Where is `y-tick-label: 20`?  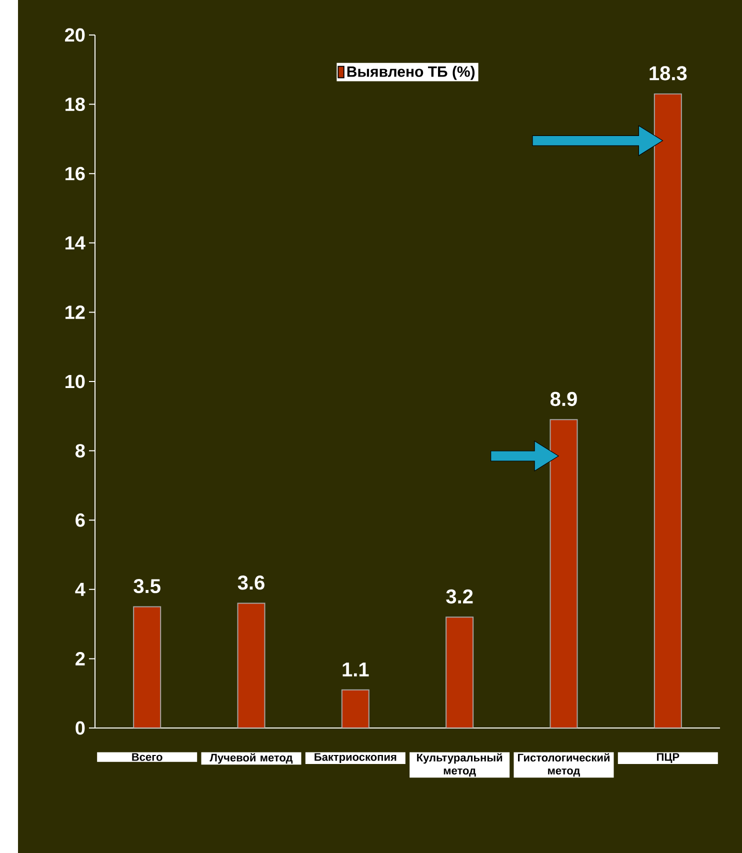 y-tick-label: 20 is located at coordinates (74, 35).